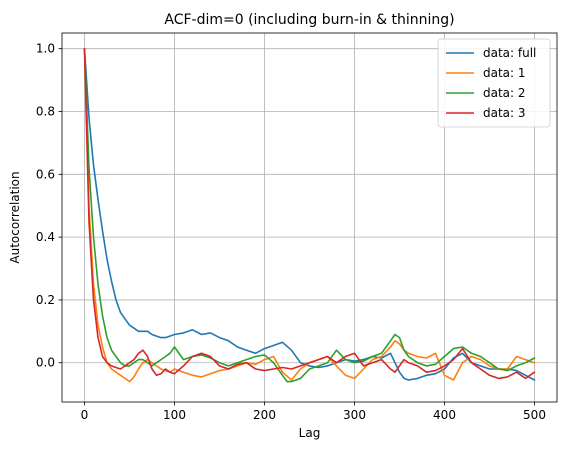 The width and height of the screenshot is (567, 453). What do you see at coordinates (504, 93) in the screenshot?
I see `legend-label: data: 2` at bounding box center [504, 93].